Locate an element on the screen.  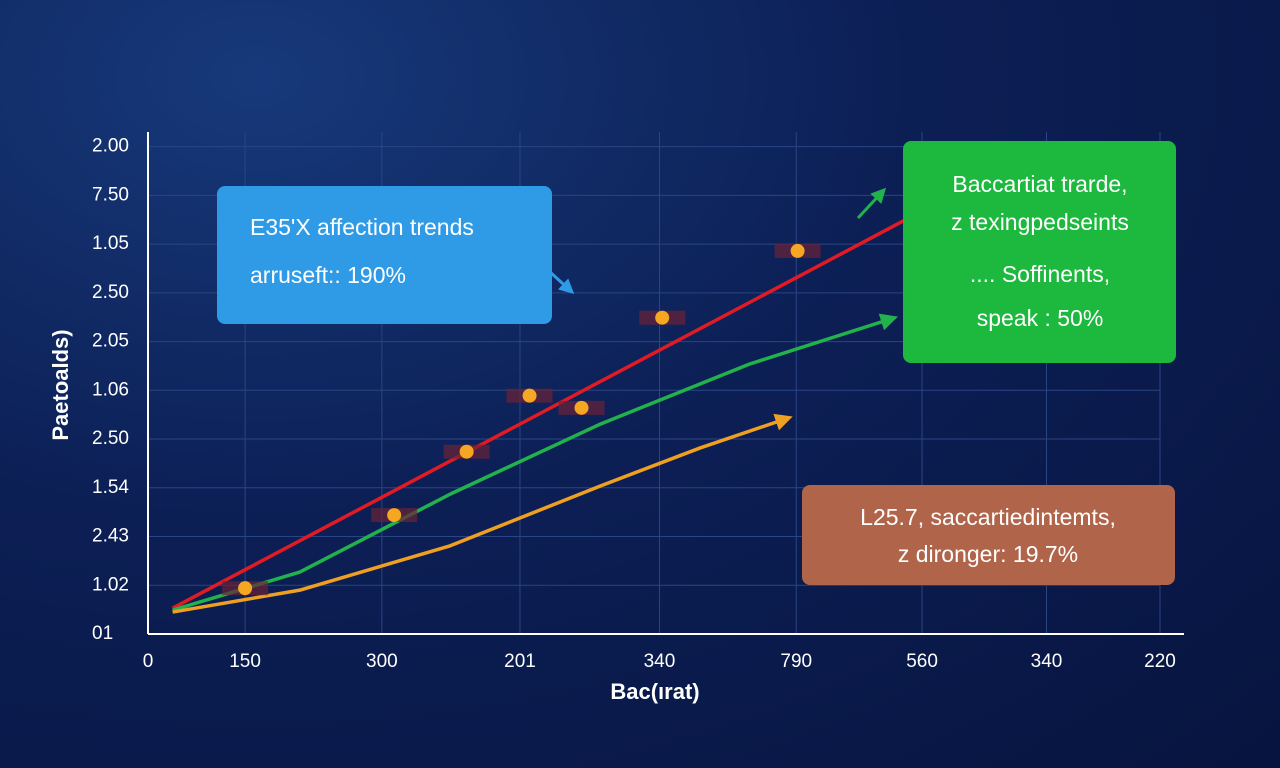
series-line is located at coordinates (482, 513).